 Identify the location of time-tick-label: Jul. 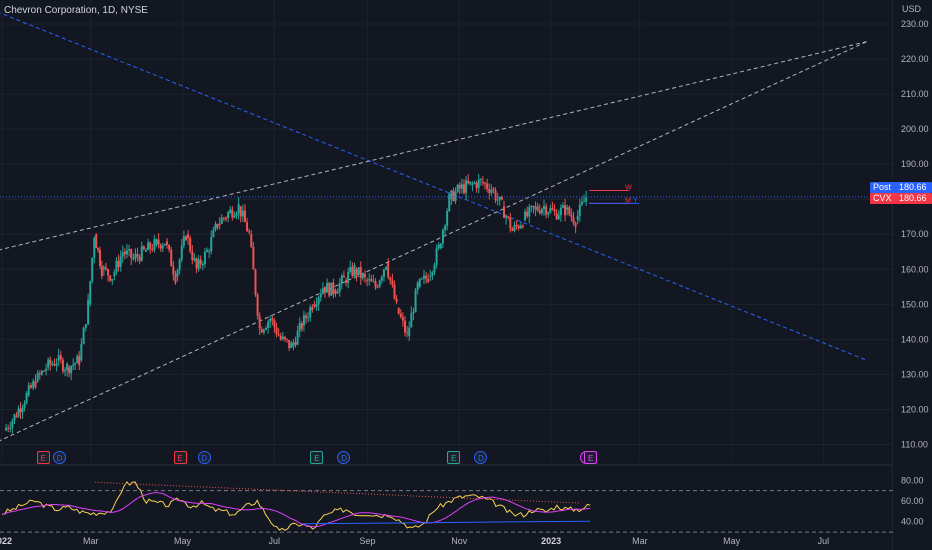
(824, 541).